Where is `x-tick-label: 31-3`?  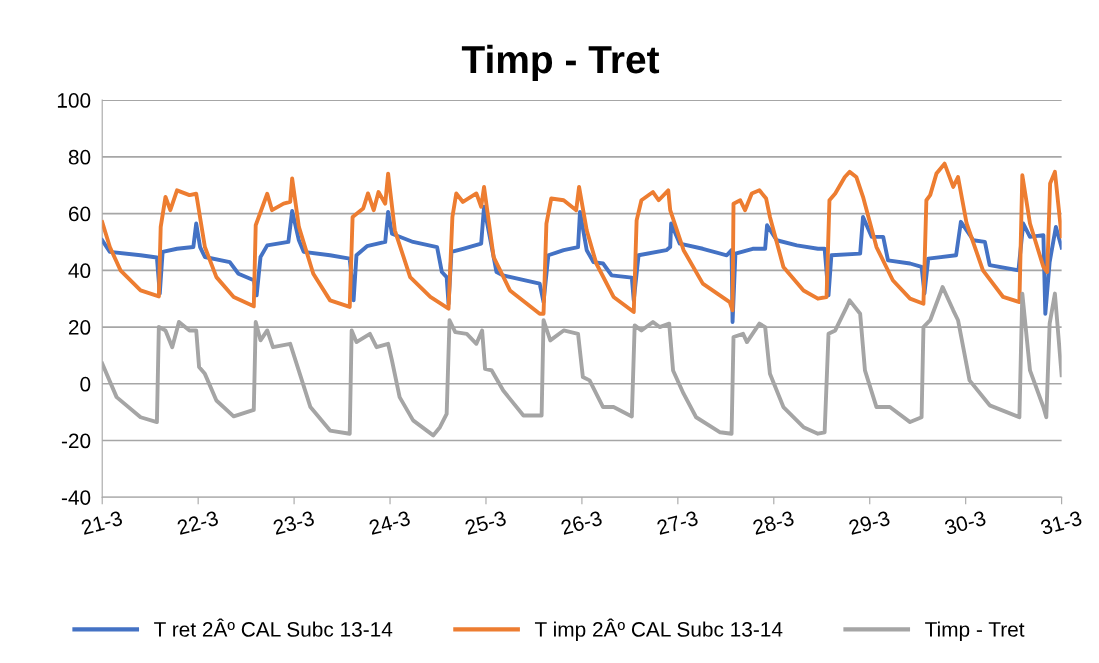
x-tick-label: 31-3 is located at coordinates (1061, 523).